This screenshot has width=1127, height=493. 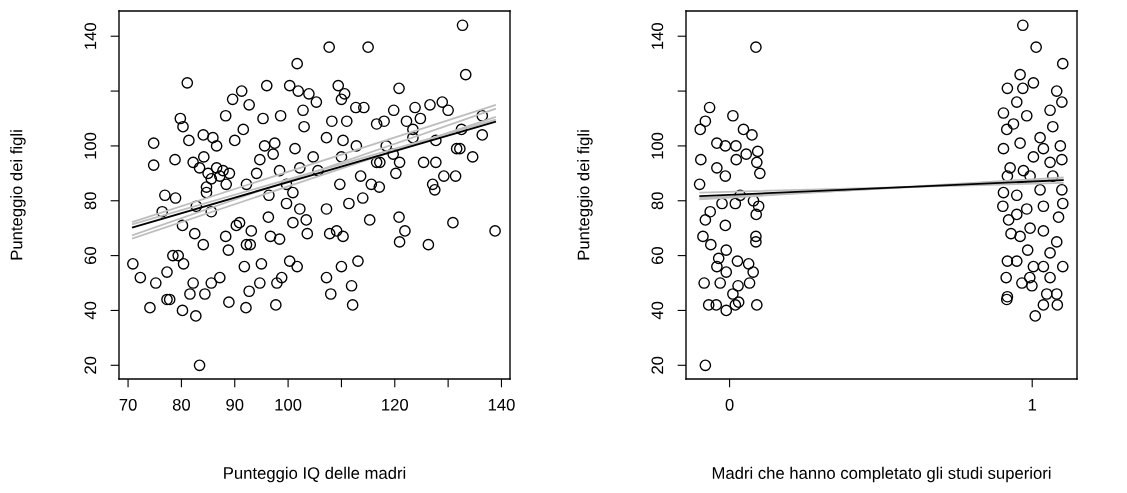 I want to click on x-tick-label: 140, so click(x=501, y=404).